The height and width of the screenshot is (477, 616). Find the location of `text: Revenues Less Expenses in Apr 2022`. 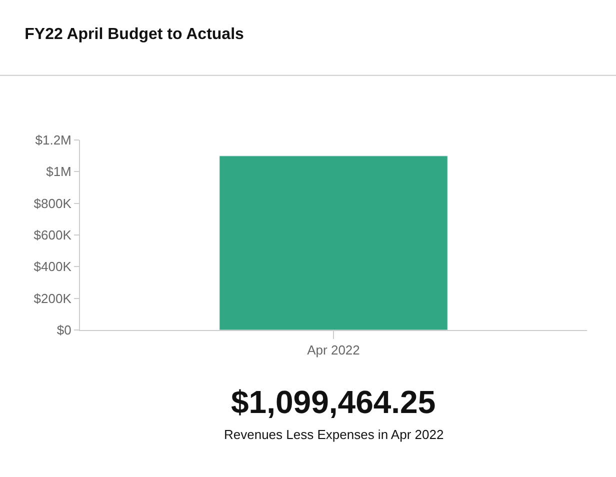

text: Revenues Less Expenses in Apr 2022 is located at coordinates (334, 434).